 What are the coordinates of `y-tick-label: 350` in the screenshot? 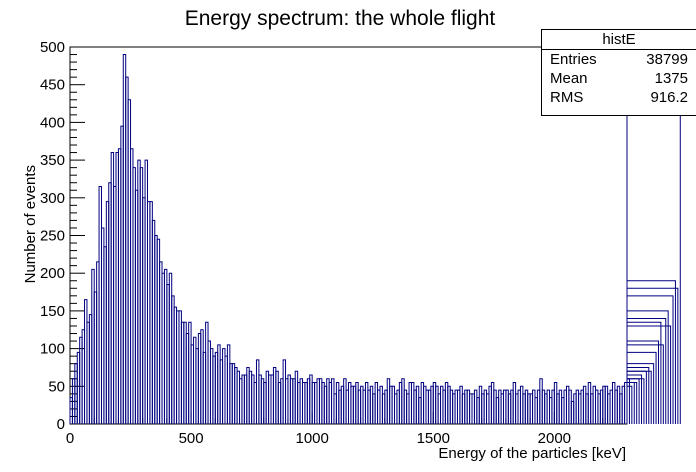 It's located at (52, 160).